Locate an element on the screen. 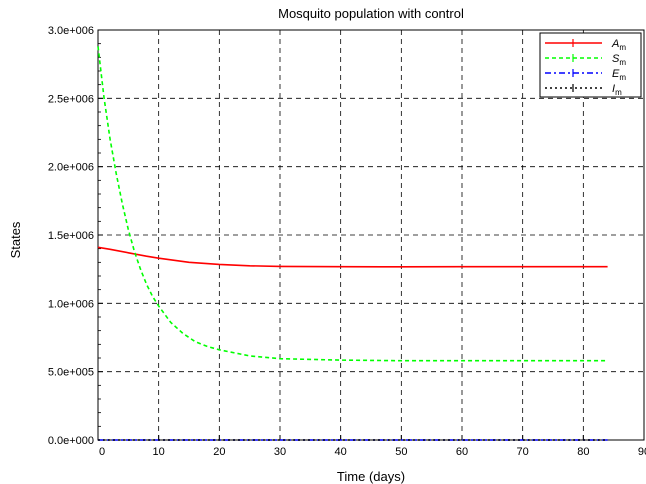  x-tick-label: 70 is located at coordinates (523, 452).